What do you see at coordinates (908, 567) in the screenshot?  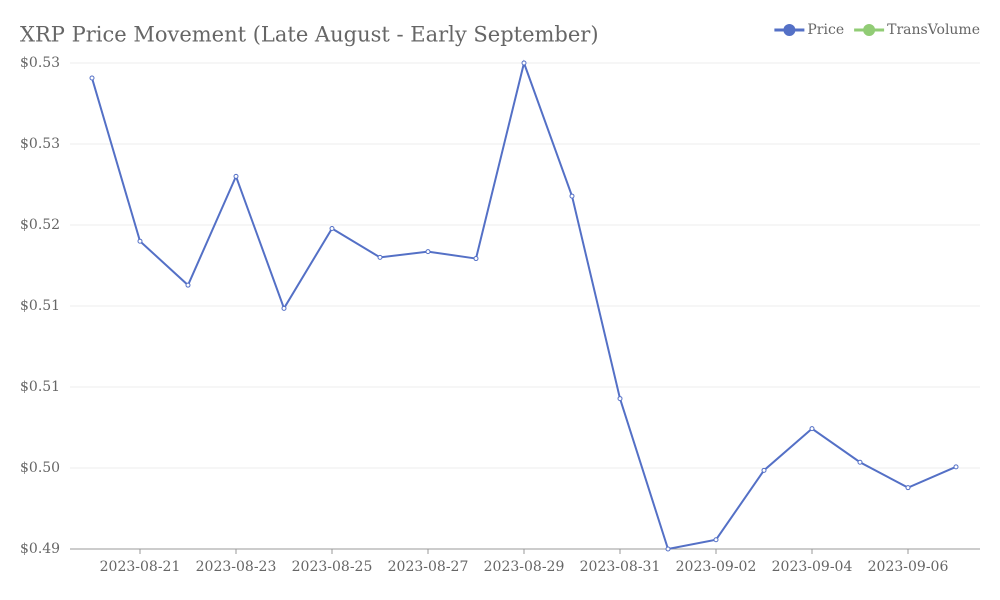 I see `x-tick-label: 2023-09-06` at bounding box center [908, 567].